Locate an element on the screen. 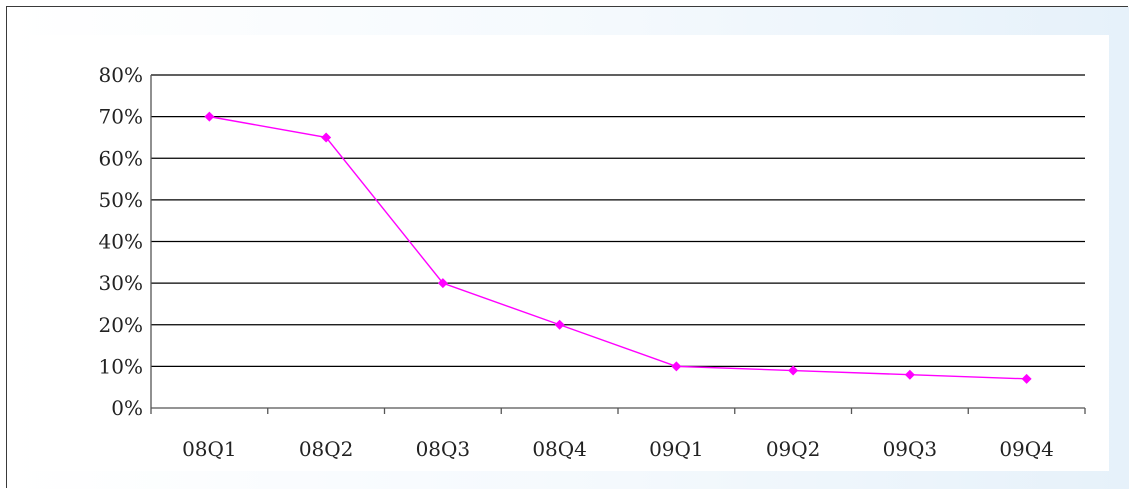  y-tick-label: 80% is located at coordinates (121, 75).